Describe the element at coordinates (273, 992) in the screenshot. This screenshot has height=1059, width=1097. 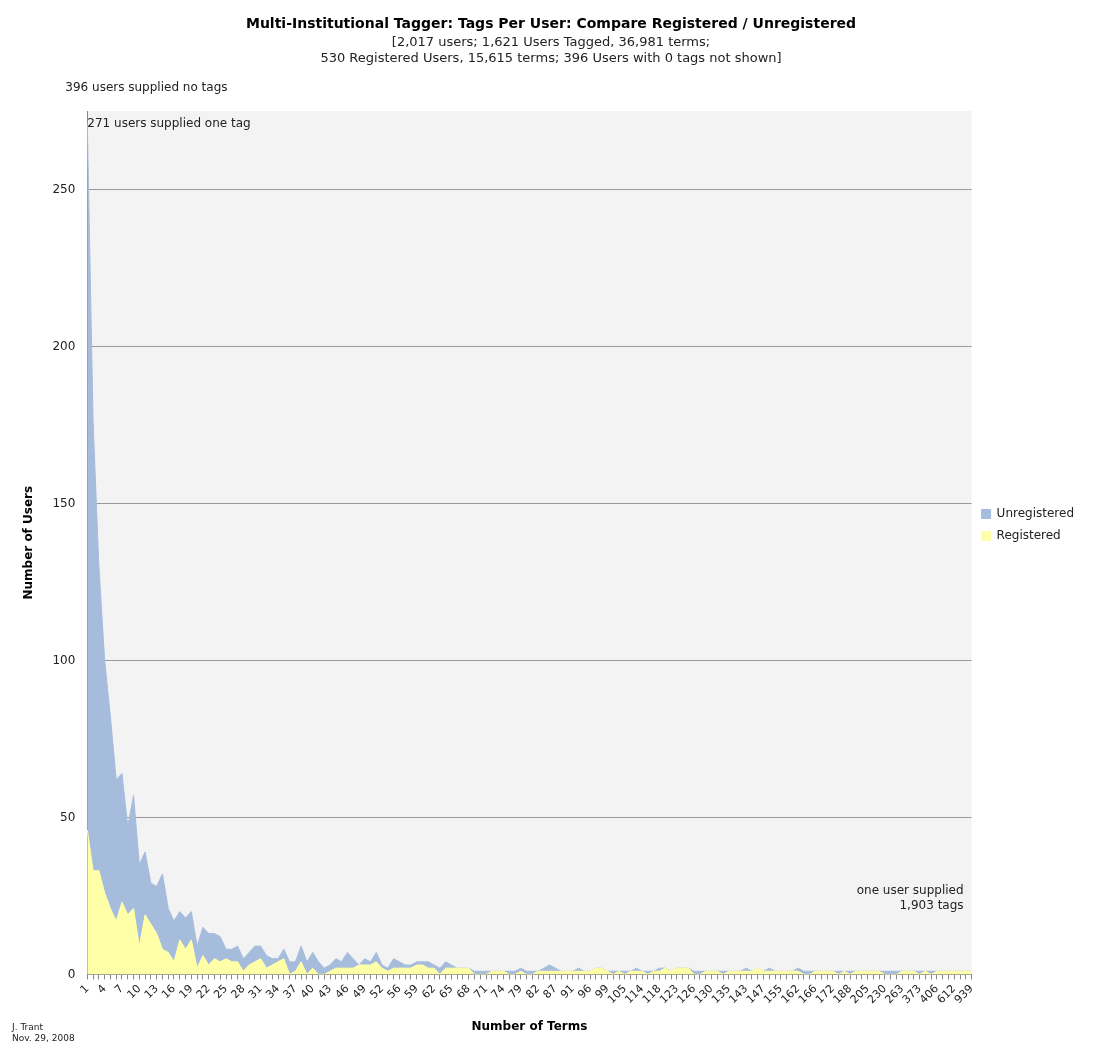
I see `x-tick-label: 34` at that location.